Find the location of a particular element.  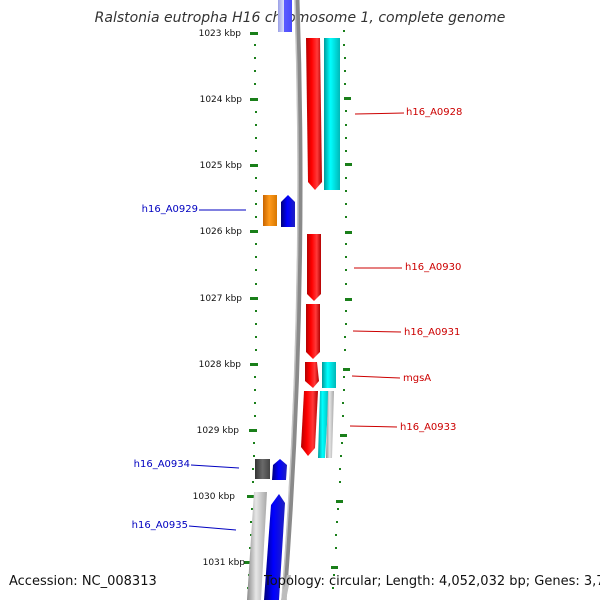

gene-feature-gray is located at coordinates (257, 546).